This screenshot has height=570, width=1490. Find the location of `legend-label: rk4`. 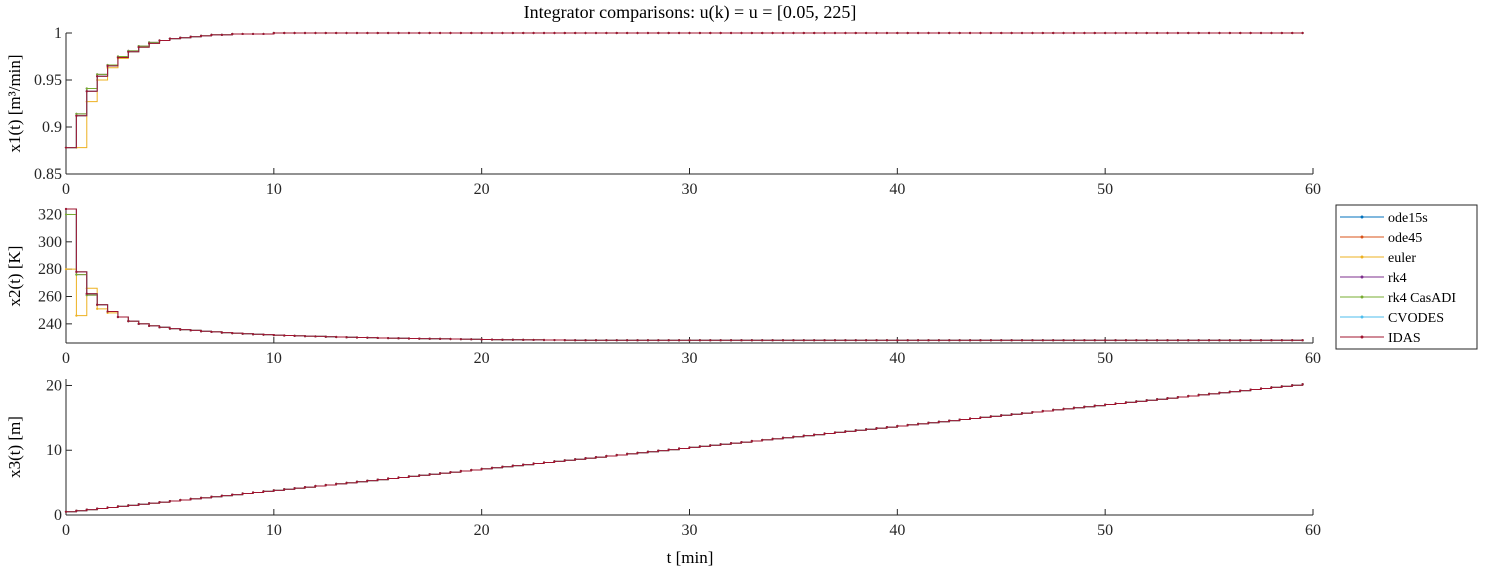

legend-label: rk4 is located at coordinates (1397, 278).